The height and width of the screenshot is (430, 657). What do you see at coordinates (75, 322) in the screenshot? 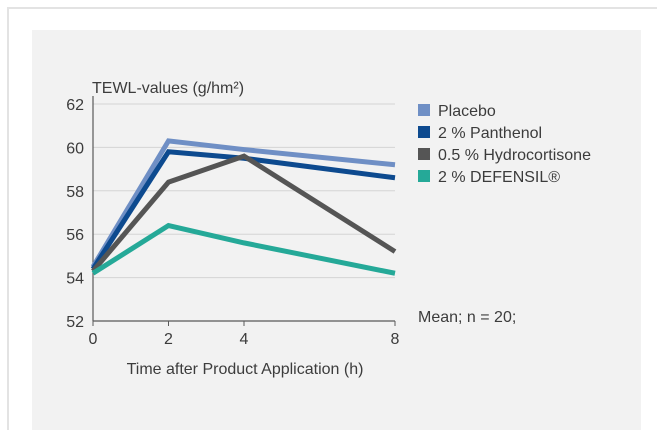
I see `y-tick-label: 52` at bounding box center [75, 322].